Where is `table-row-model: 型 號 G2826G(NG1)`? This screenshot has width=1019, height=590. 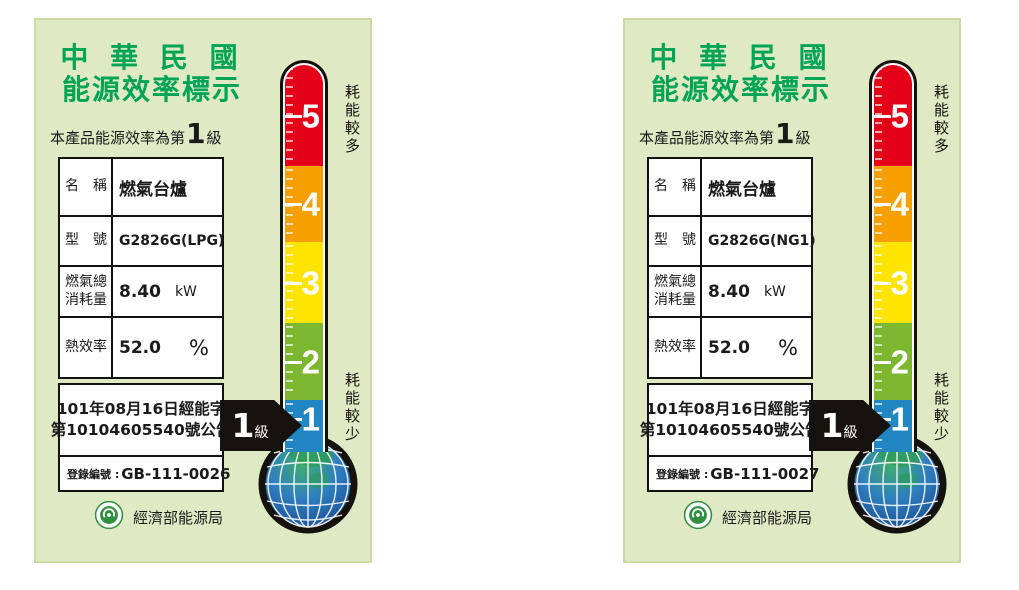 table-row-model: 型 號 G2826G(NG1) is located at coordinates (732, 240).